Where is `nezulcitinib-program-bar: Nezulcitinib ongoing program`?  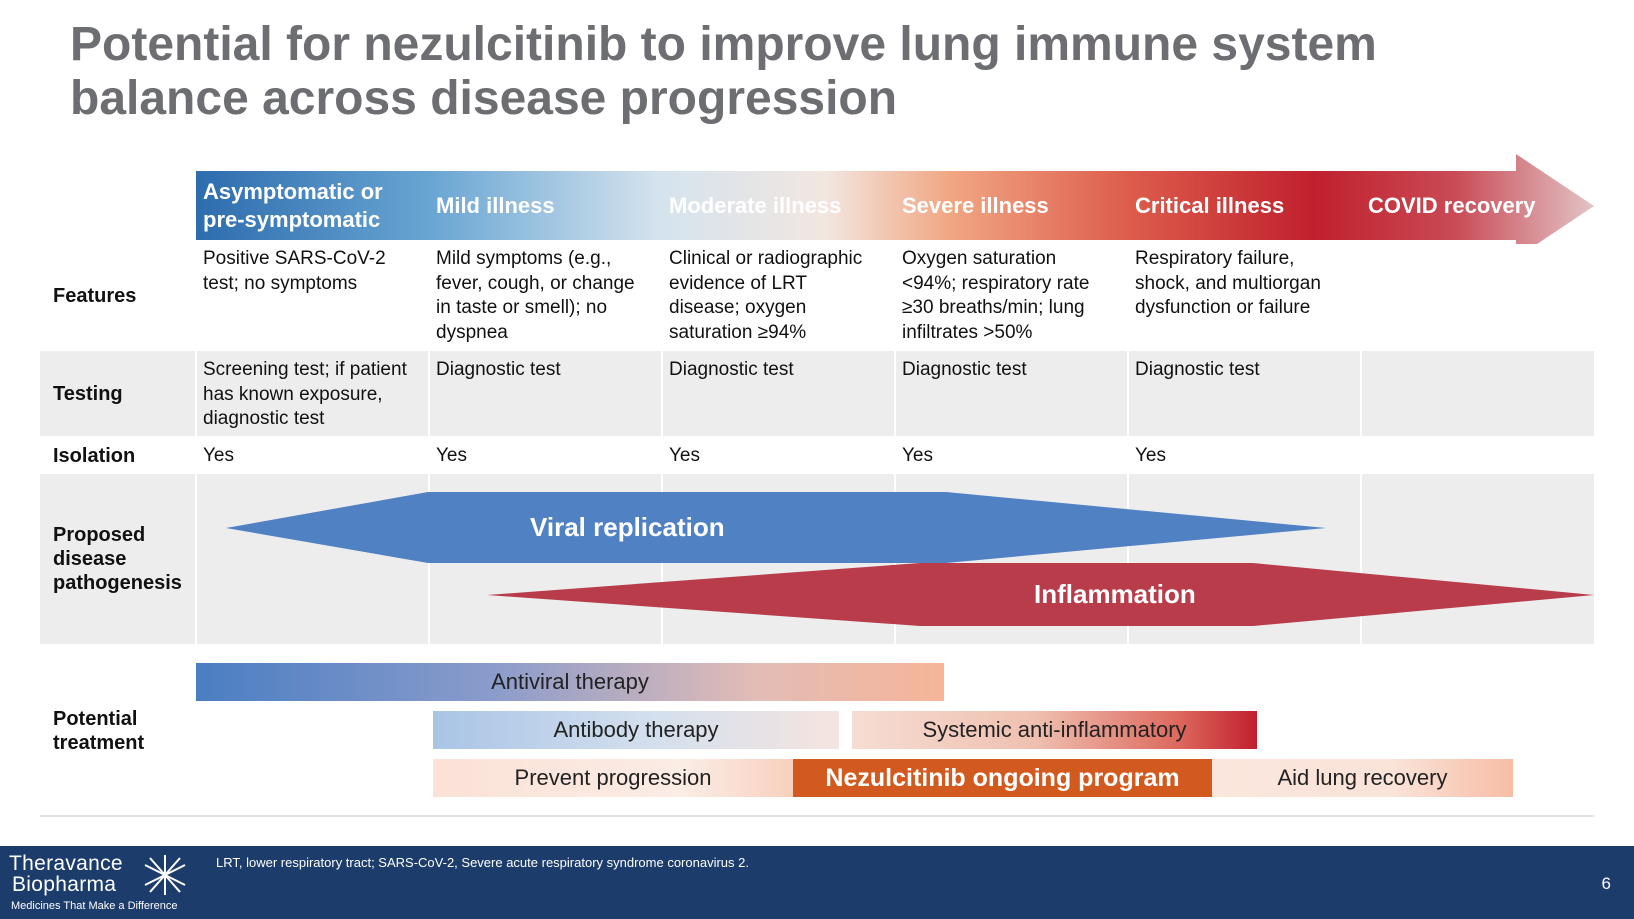 nezulcitinib-program-bar: Nezulcitinib ongoing program is located at coordinates (1002, 778).